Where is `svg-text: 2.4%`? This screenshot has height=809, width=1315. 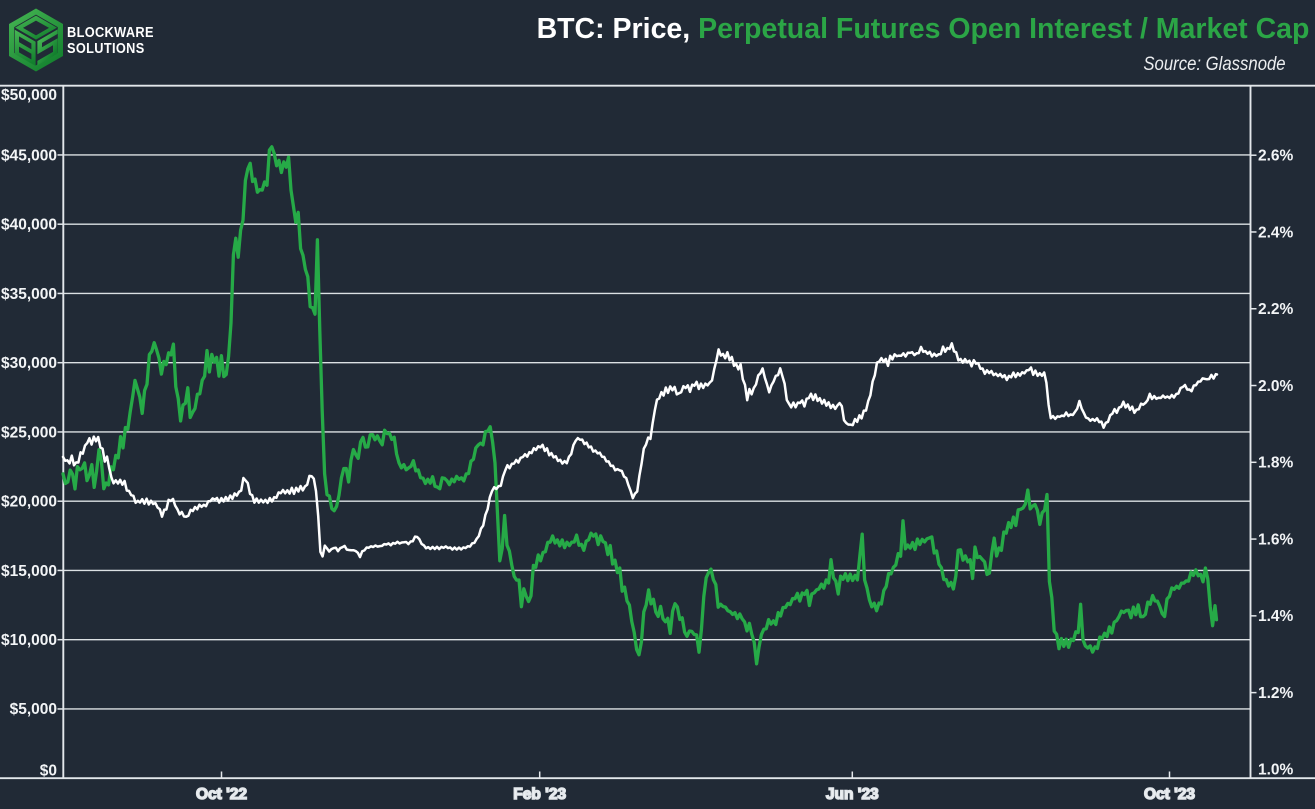
svg-text: 2.4% is located at coordinates (1276, 232).